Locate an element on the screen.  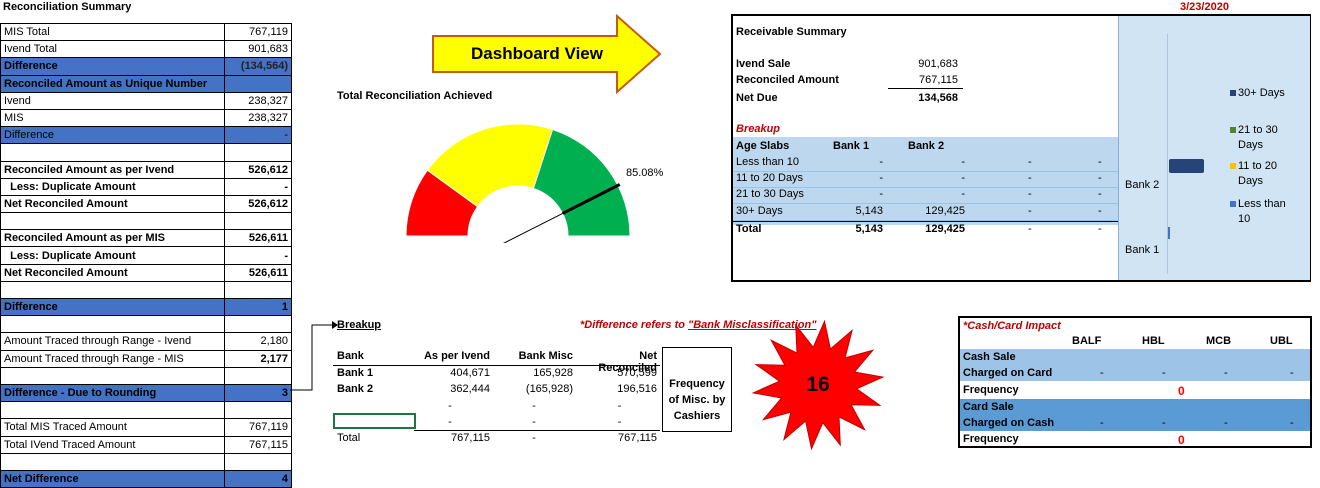
legend-label: Less than 10 is located at coordinates (1262, 211).